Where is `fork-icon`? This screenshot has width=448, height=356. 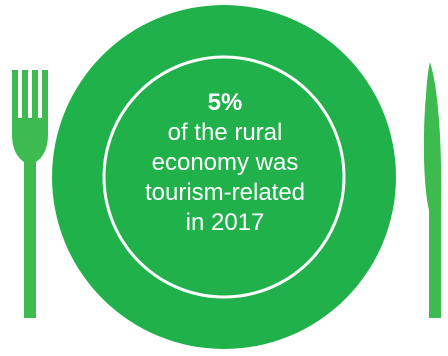 fork-icon is located at coordinates (30, 194).